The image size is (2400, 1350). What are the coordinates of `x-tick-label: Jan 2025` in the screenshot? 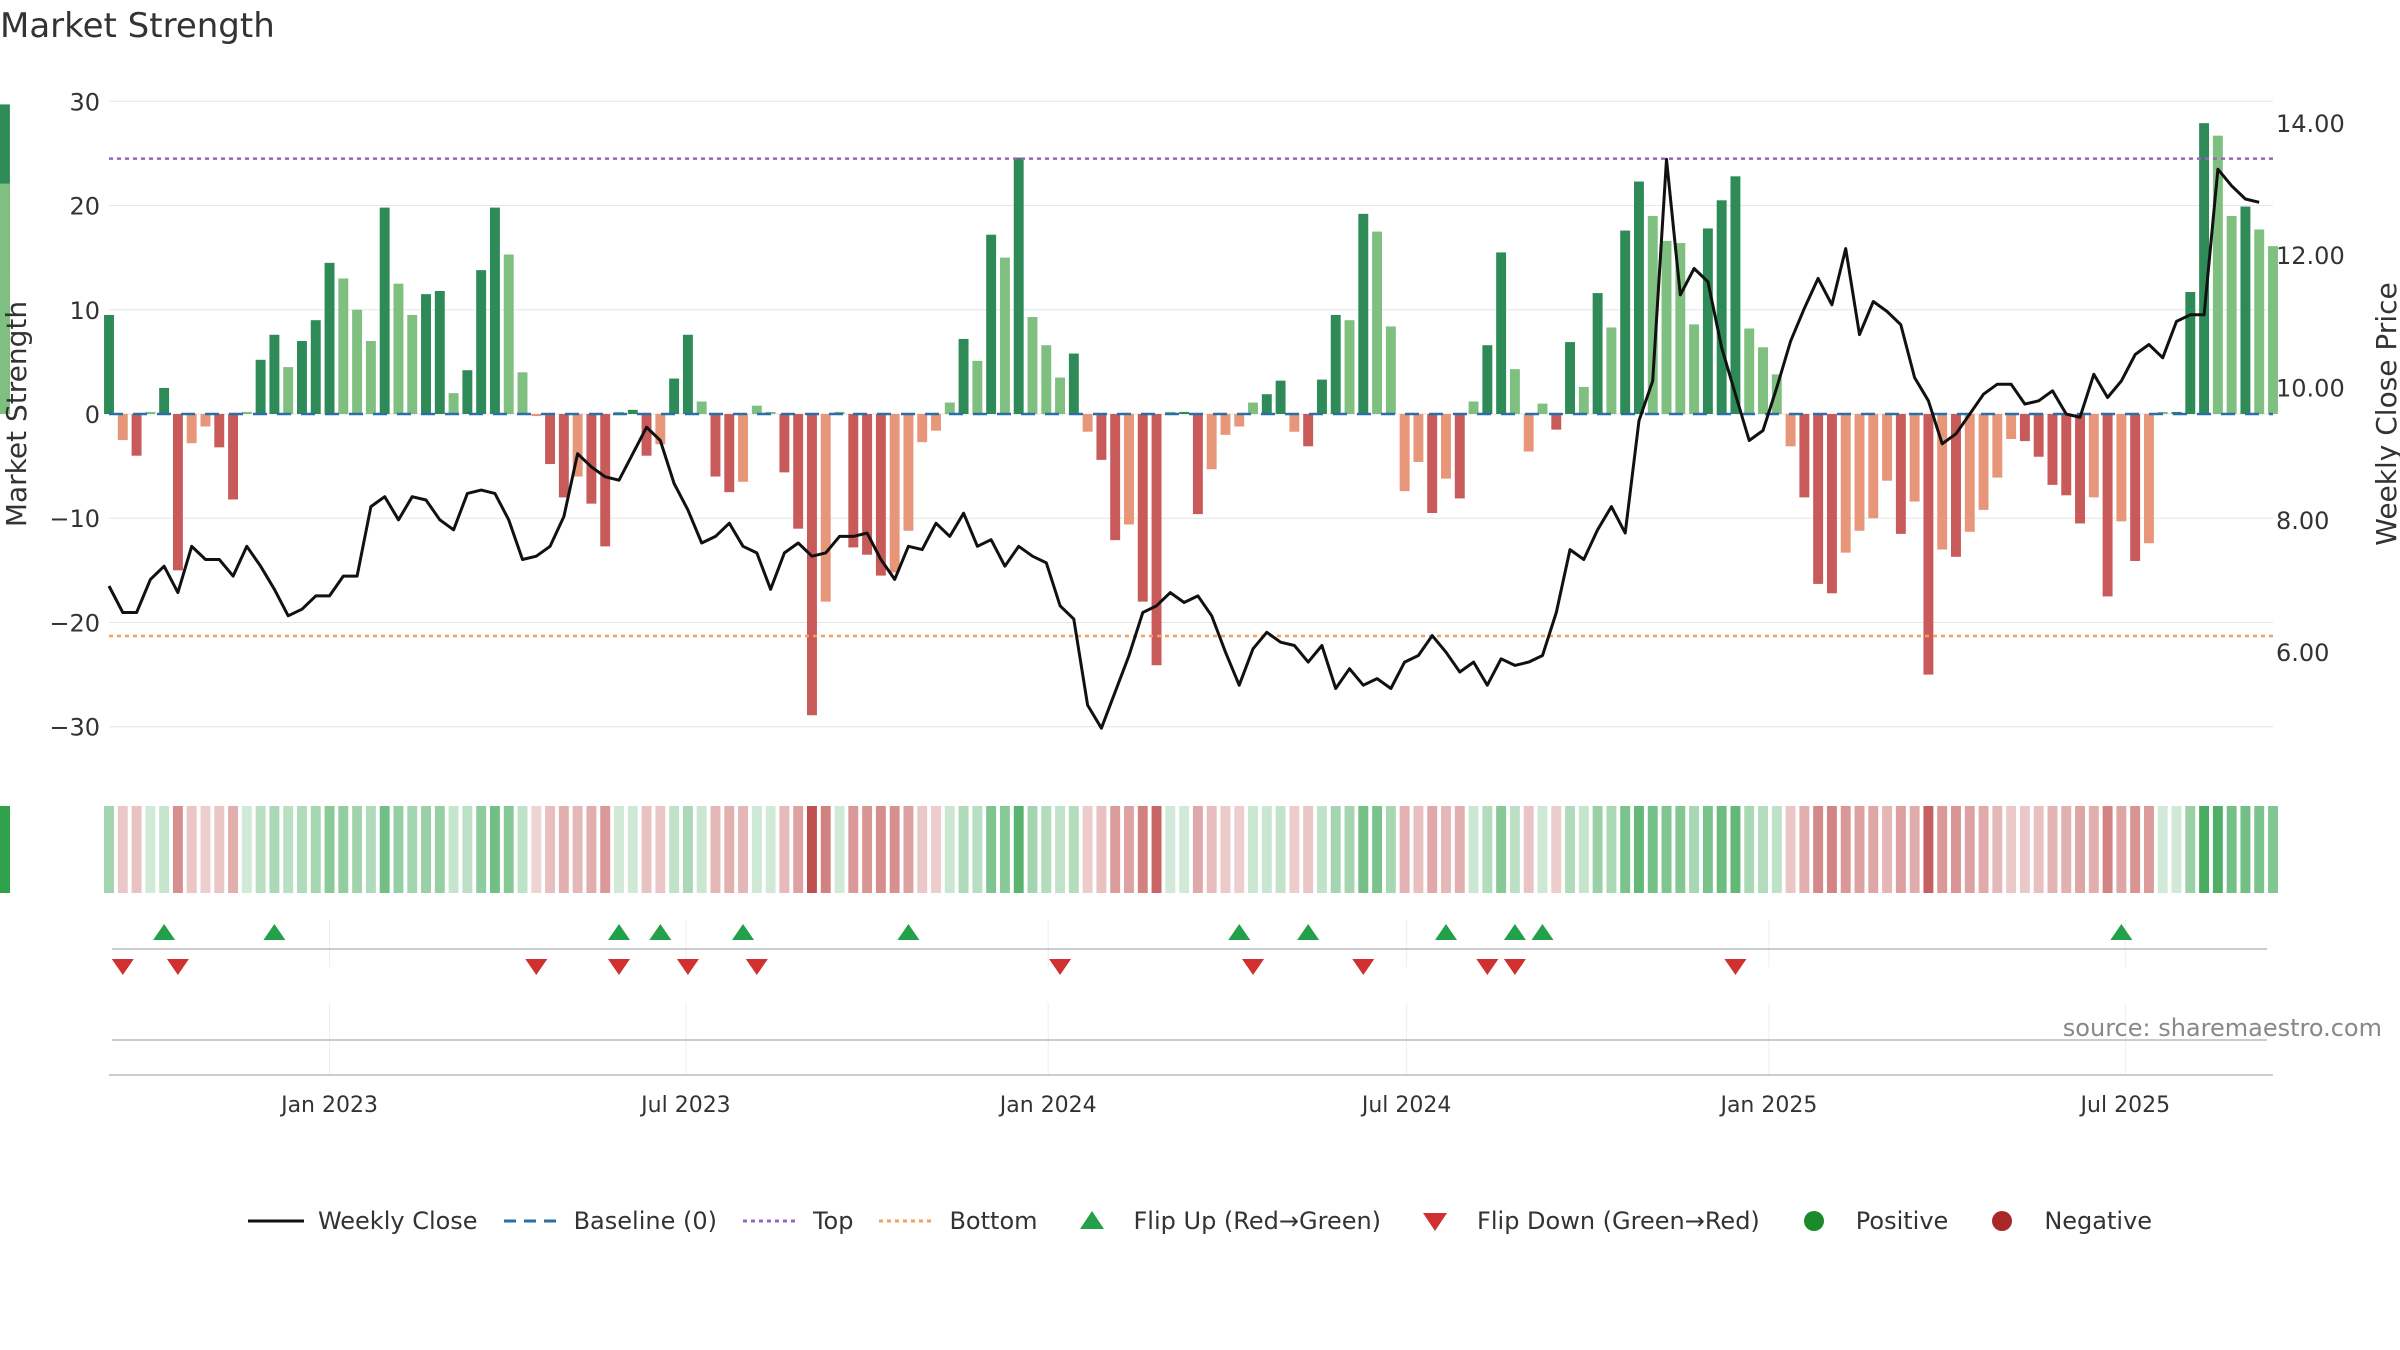 It's located at (1767, 1105).